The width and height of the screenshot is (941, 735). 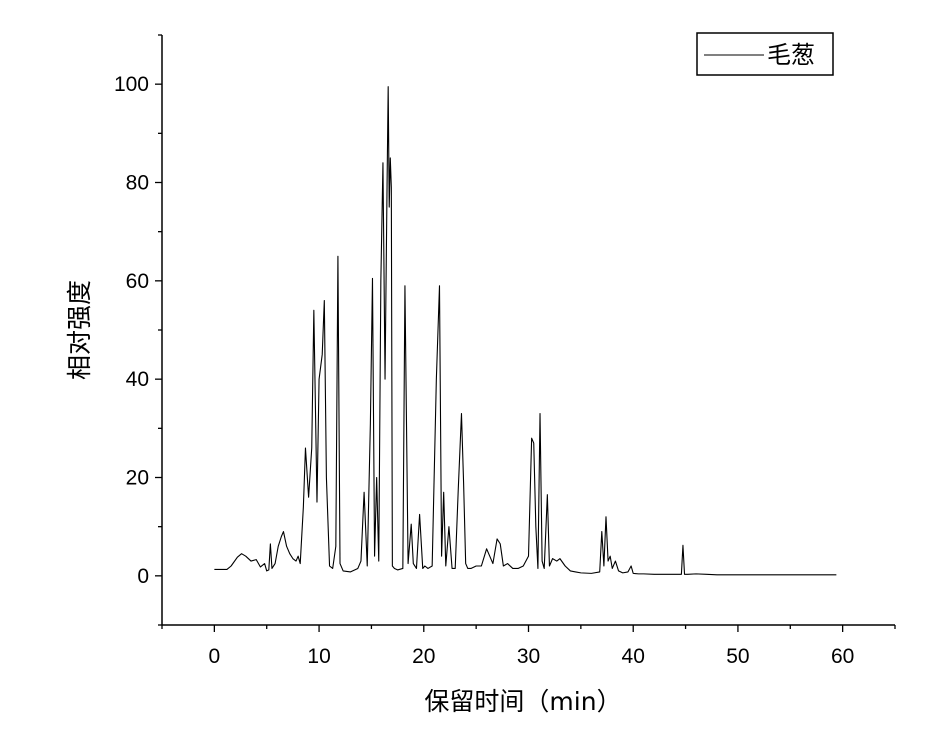 I want to click on legend: 毛葱, so click(x=765, y=54).